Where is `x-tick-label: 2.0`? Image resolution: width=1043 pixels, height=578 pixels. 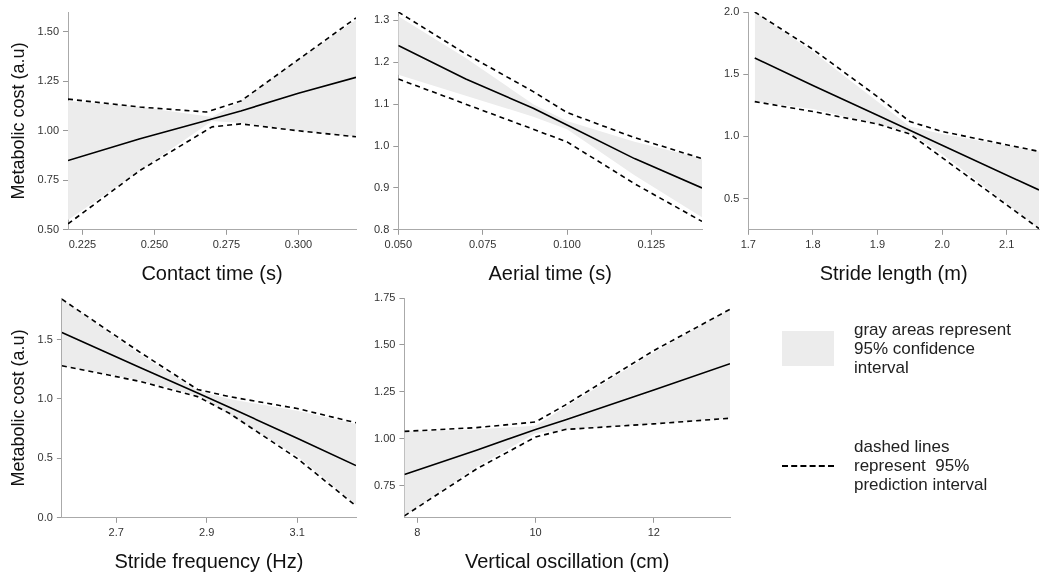
x-tick-label: 2.0 is located at coordinates (942, 244).